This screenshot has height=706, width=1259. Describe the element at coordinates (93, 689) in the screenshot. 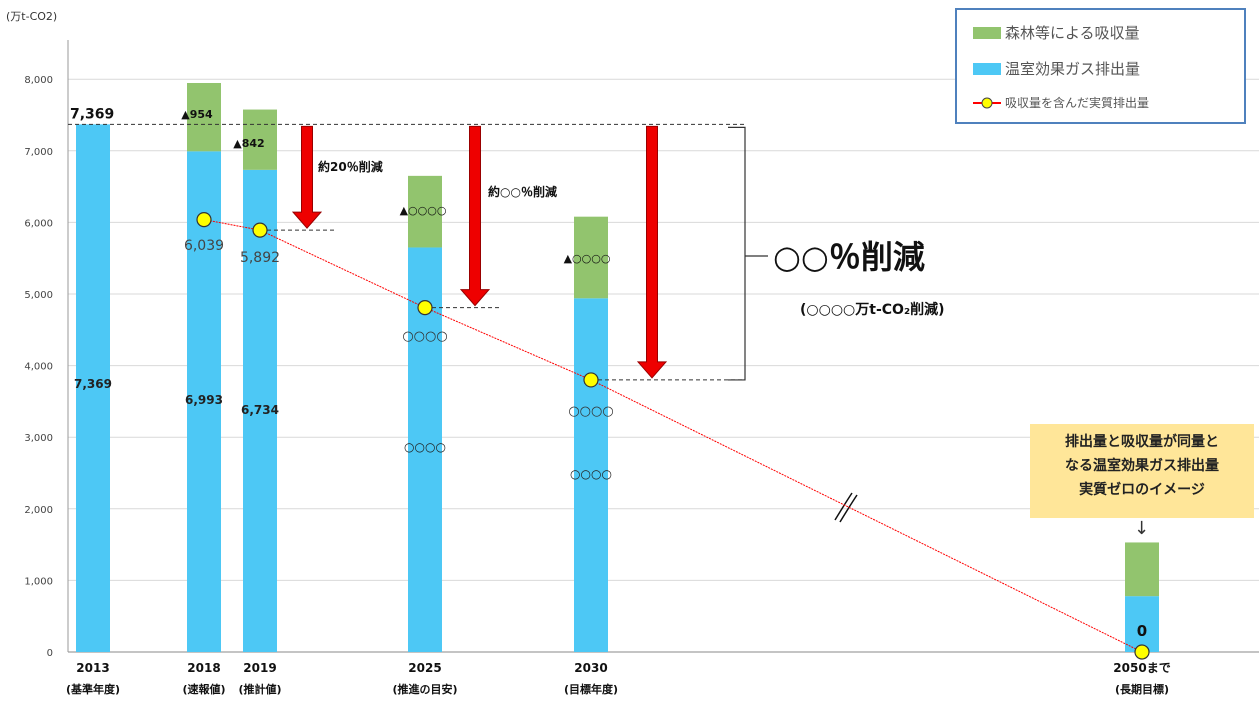

I see `x-tick-sublabel: (基準年度)` at that location.